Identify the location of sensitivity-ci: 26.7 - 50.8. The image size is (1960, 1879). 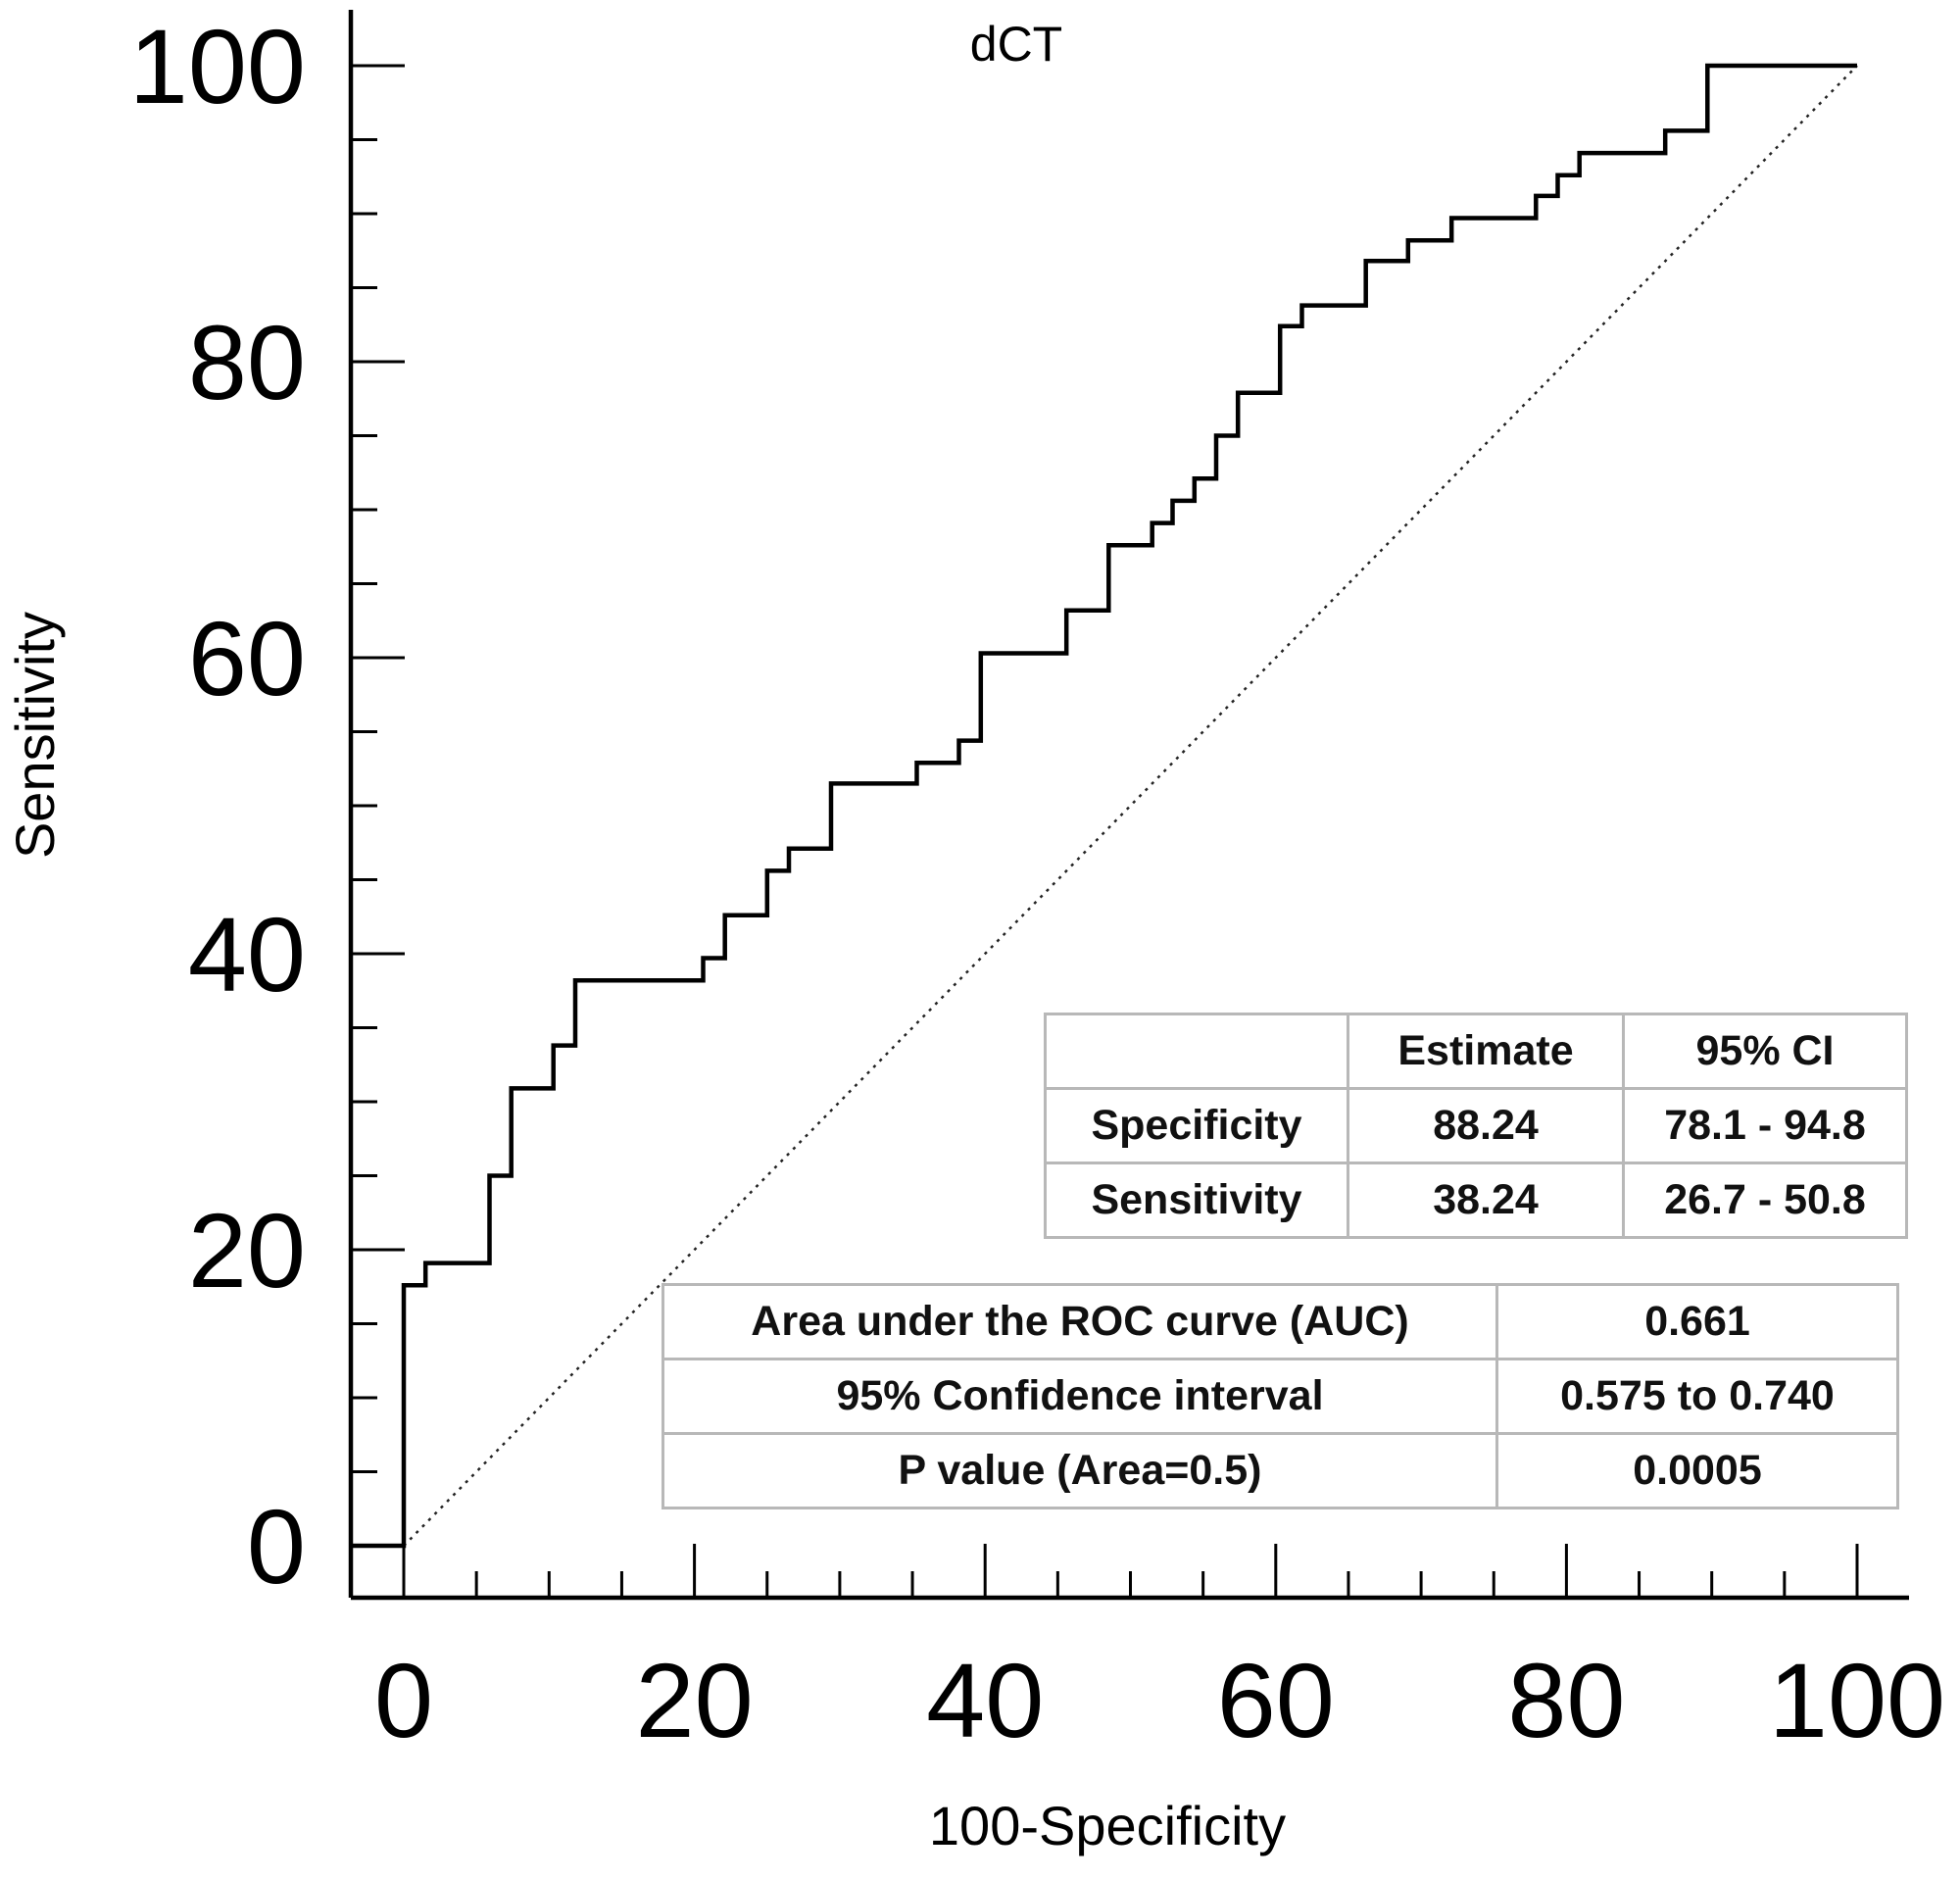
(1765, 1200).